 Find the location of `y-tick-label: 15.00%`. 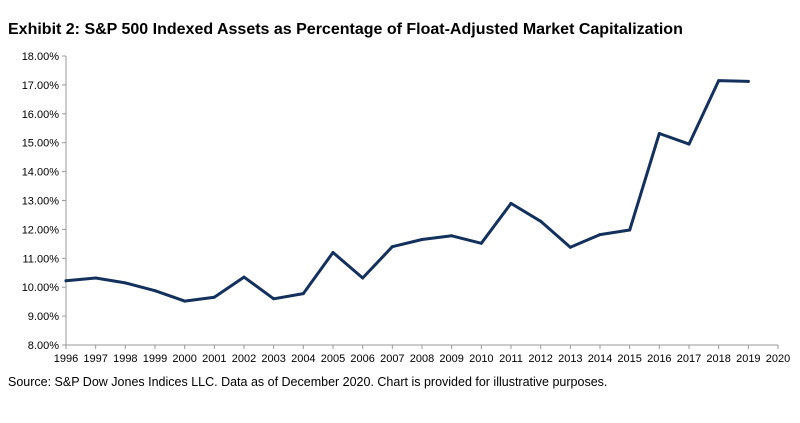

y-tick-label: 15.00% is located at coordinates (41, 144).